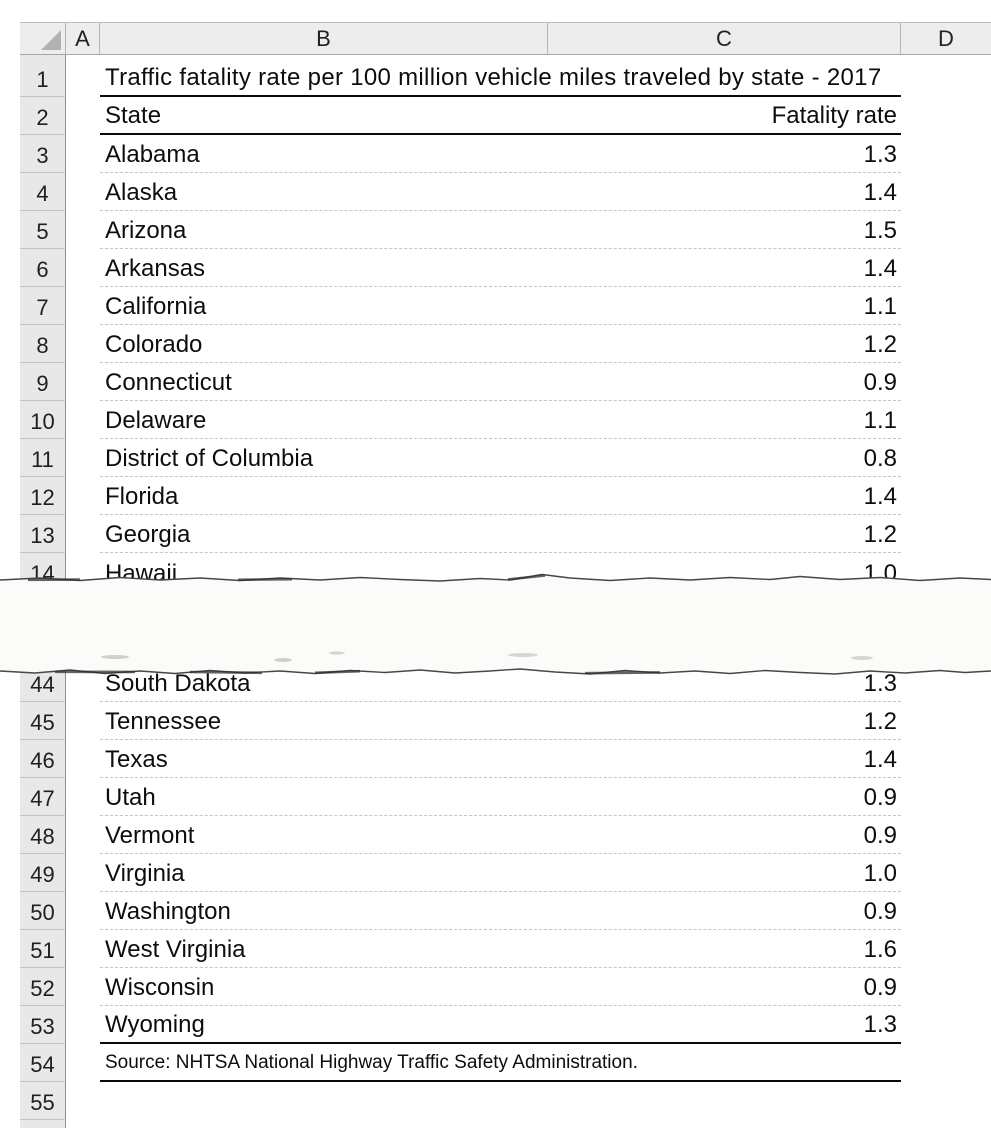  I want to click on row-number: 9, so click(43, 382).